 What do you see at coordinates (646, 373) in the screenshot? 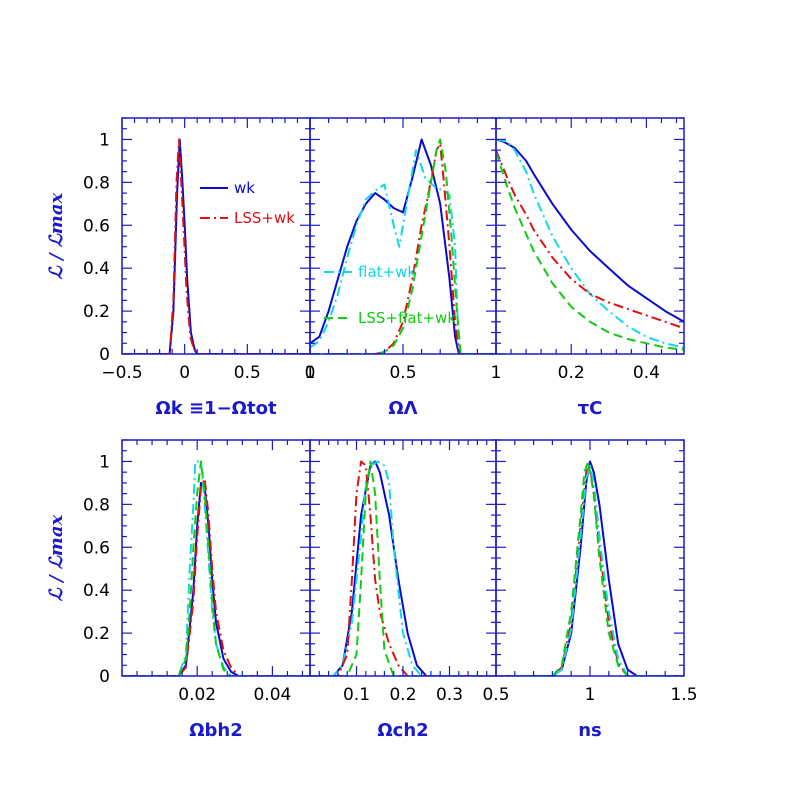
I see `x-tick-label: 0.4` at bounding box center [646, 373].